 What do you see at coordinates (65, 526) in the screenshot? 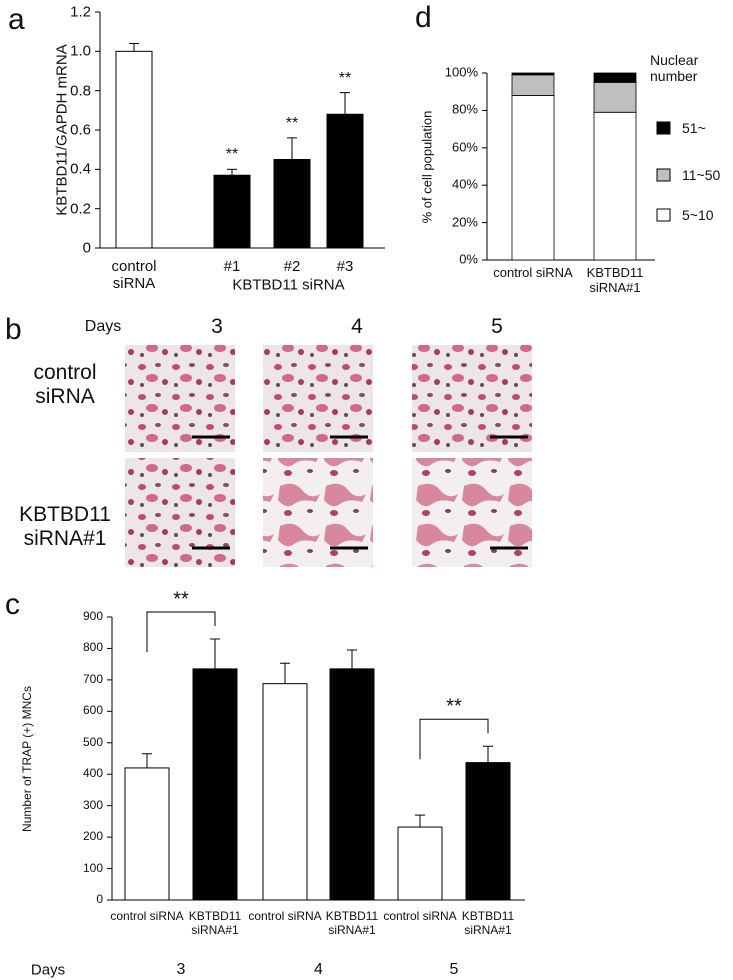
I see `row-label: KBTBD11 siRNA#1` at bounding box center [65, 526].